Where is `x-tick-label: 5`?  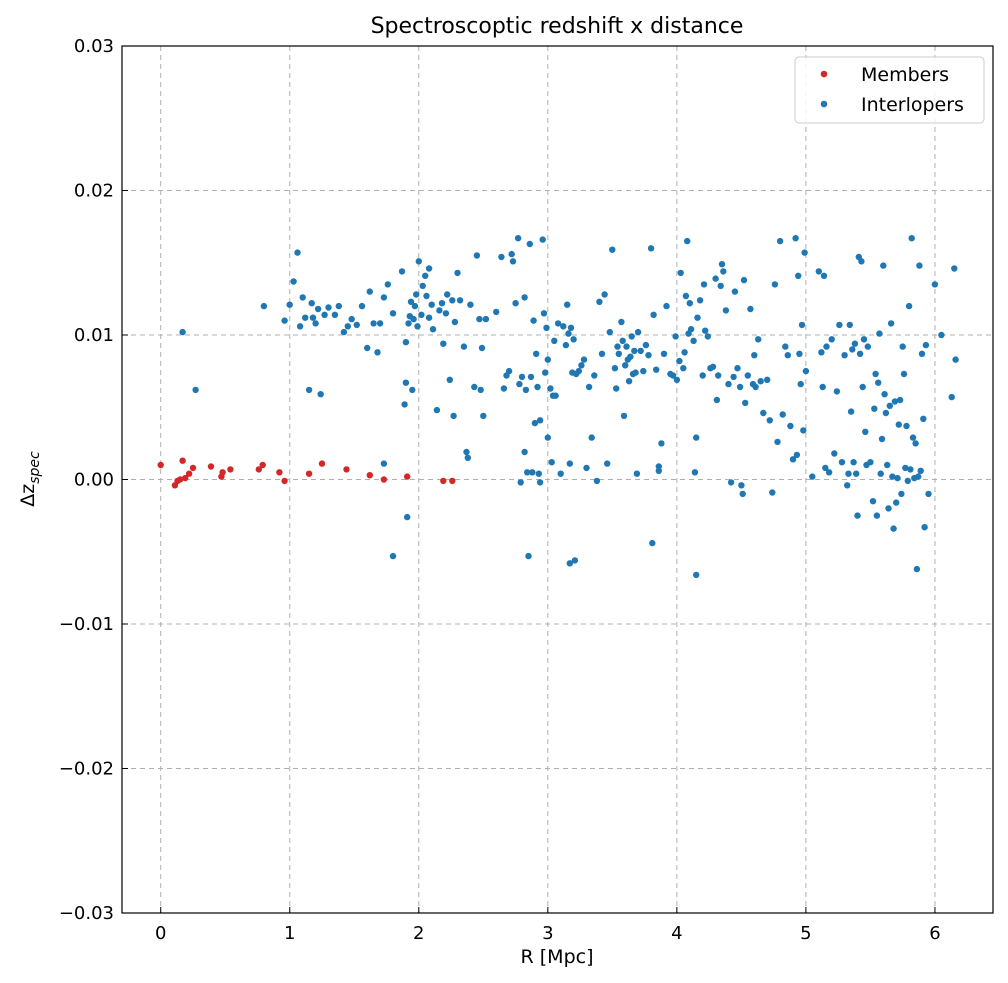
x-tick-label: 5 is located at coordinates (805, 933).